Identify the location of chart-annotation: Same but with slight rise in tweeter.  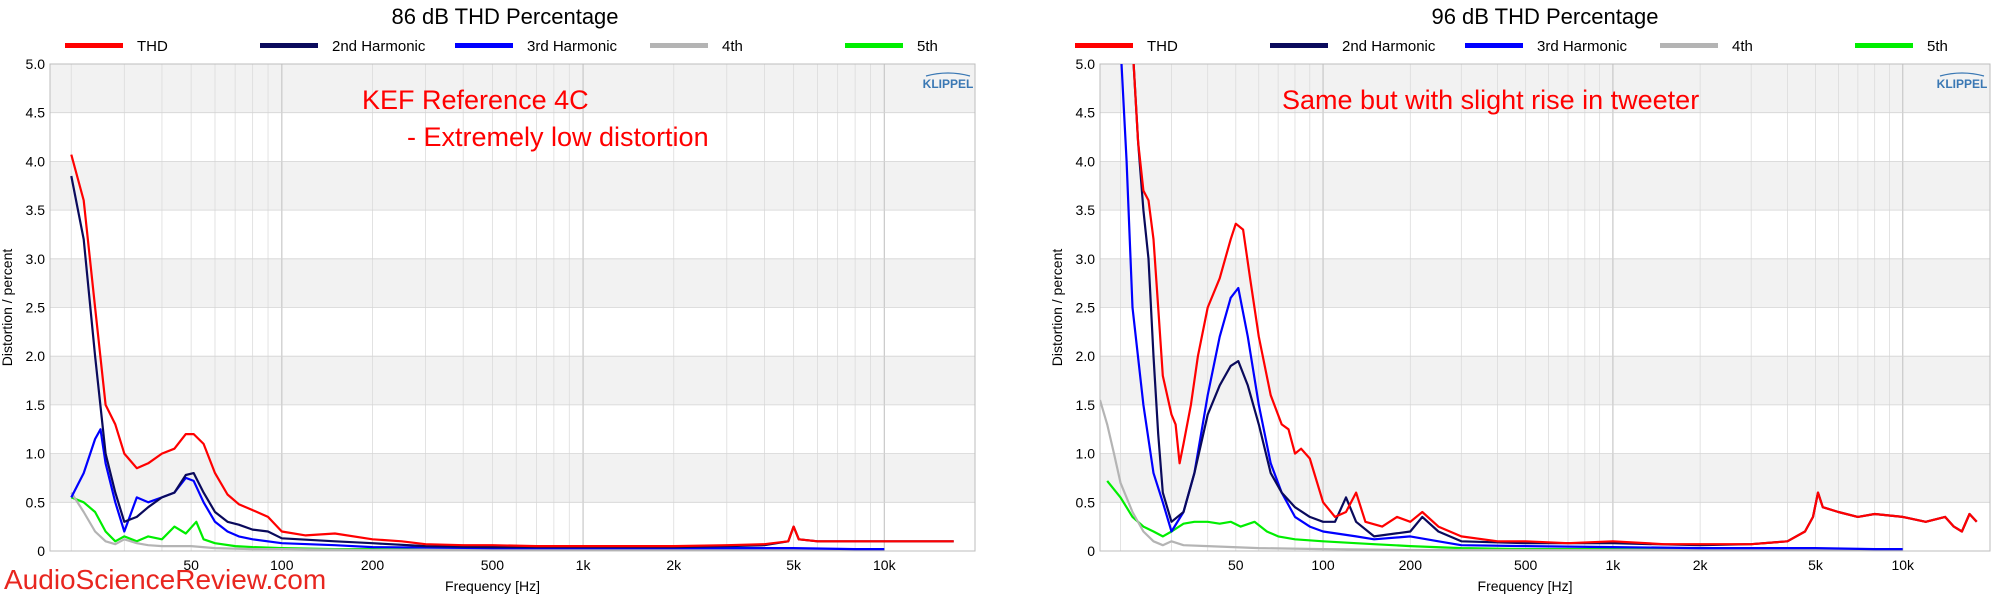
(1490, 100).